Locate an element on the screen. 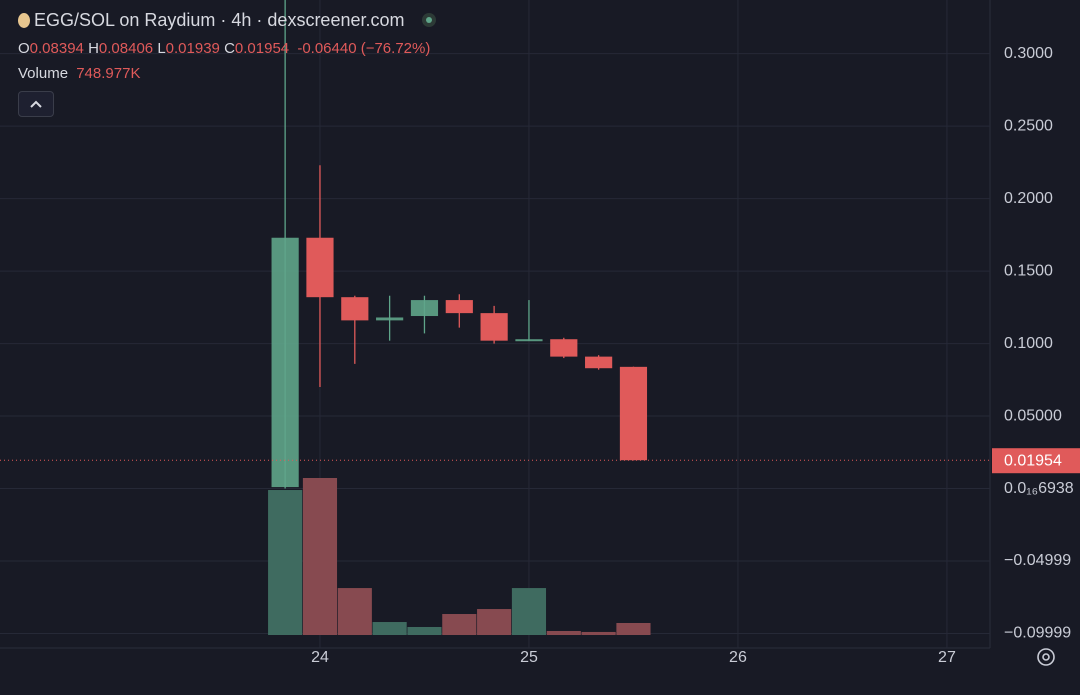 This screenshot has width=1080, height=695. x-tick-label: 25 is located at coordinates (529, 657).